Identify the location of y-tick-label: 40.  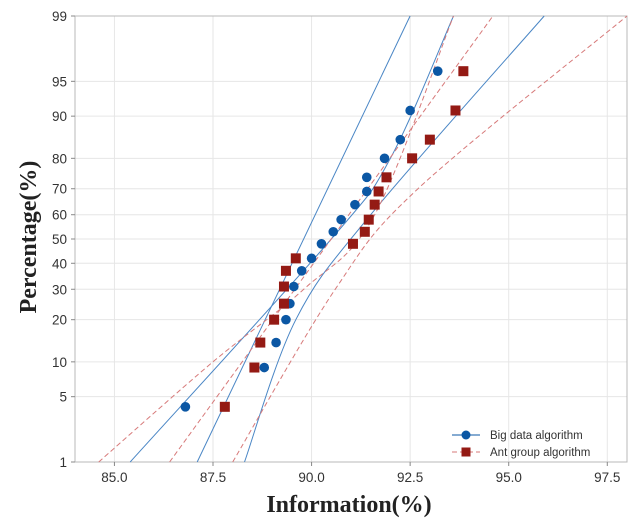
(59, 263).